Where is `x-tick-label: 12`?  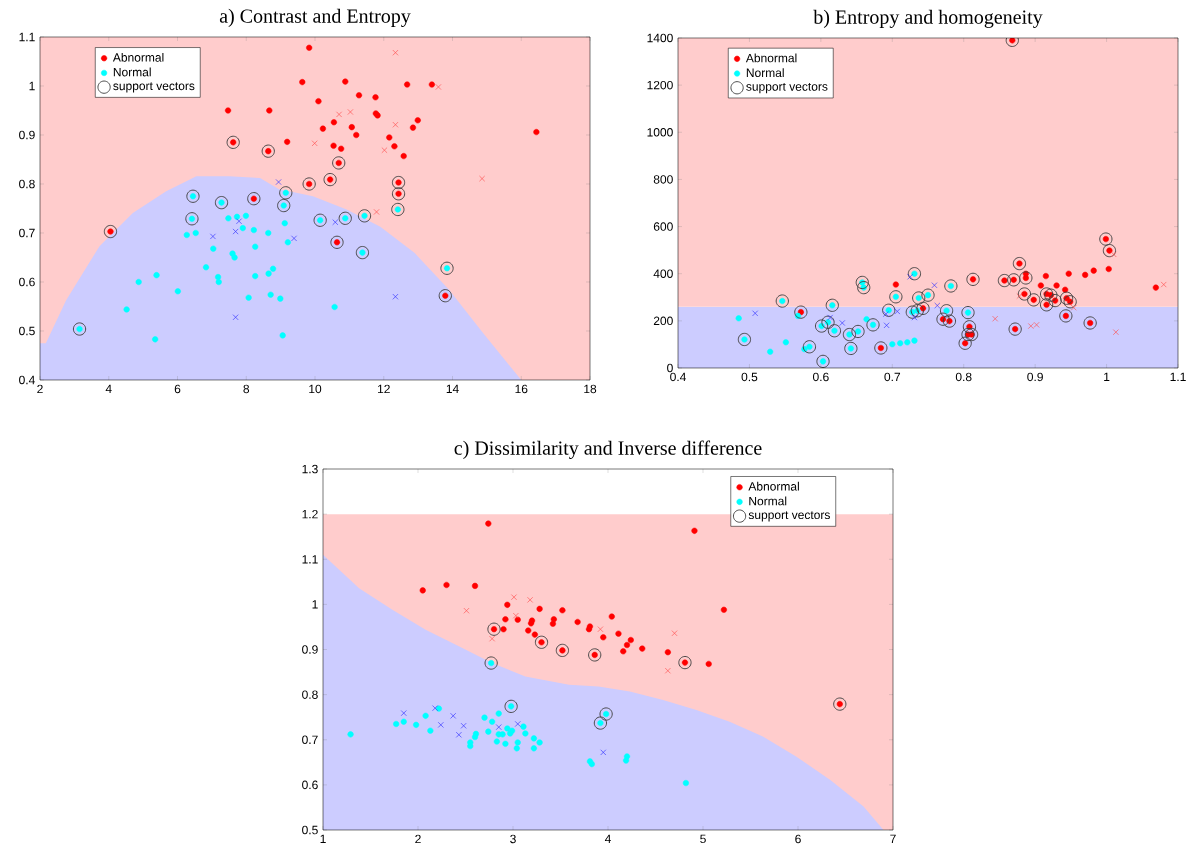 x-tick-label: 12 is located at coordinates (384, 389).